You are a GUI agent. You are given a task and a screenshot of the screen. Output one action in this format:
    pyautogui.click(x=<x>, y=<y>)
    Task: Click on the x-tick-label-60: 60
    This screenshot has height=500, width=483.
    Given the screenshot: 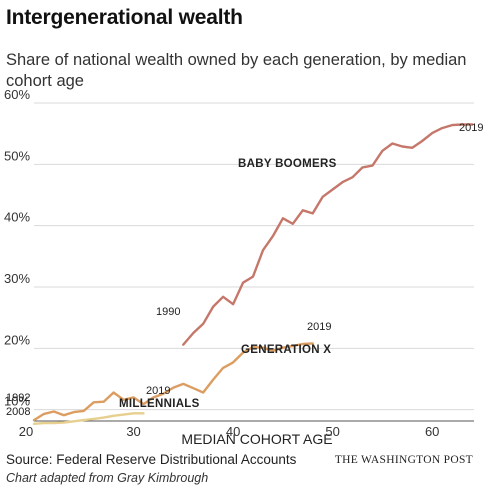 What is the action you would take?
    pyautogui.click(x=432, y=431)
    